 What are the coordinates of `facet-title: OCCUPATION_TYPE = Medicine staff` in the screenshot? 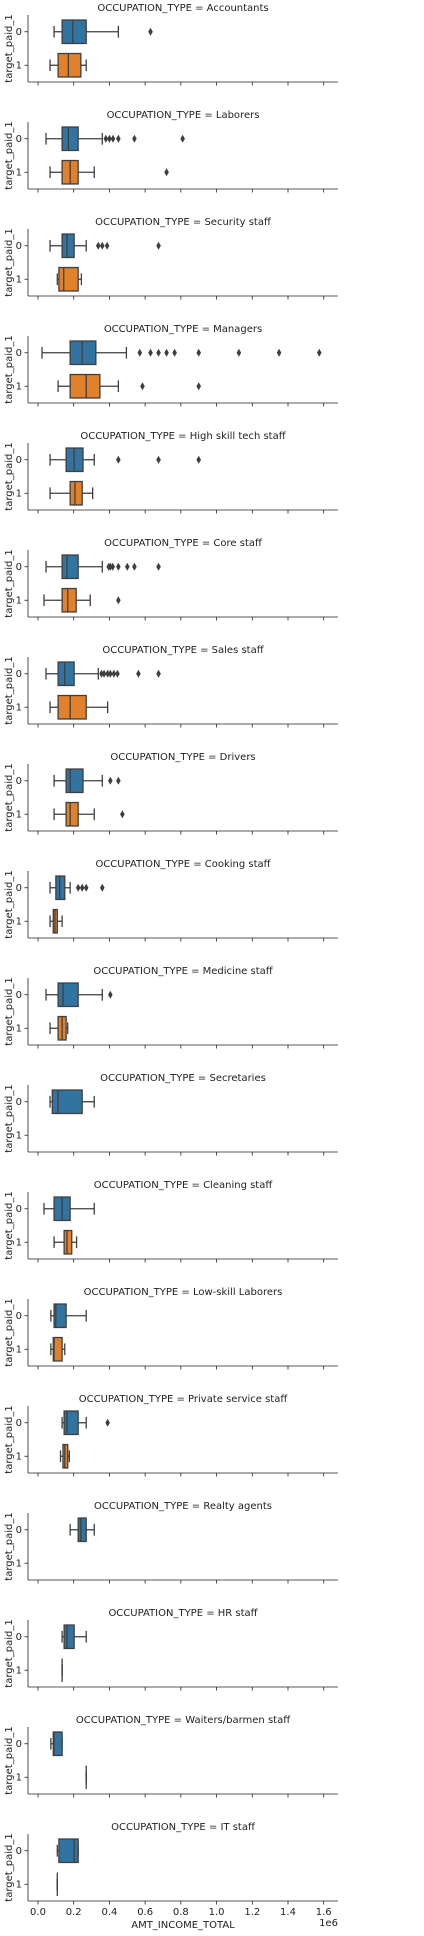 It's located at (183, 971).